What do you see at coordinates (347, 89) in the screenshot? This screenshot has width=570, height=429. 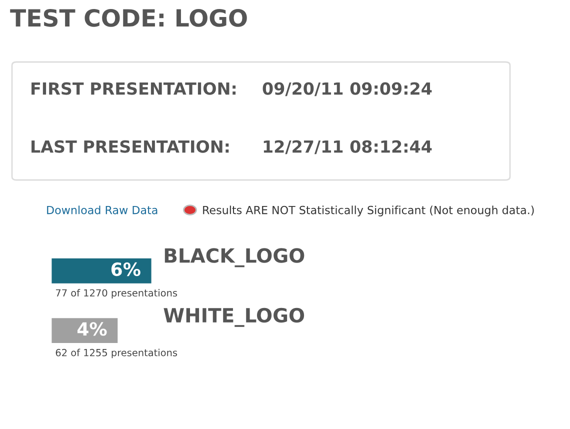 I see `text: 09/20/11 09:09:24` at bounding box center [347, 89].